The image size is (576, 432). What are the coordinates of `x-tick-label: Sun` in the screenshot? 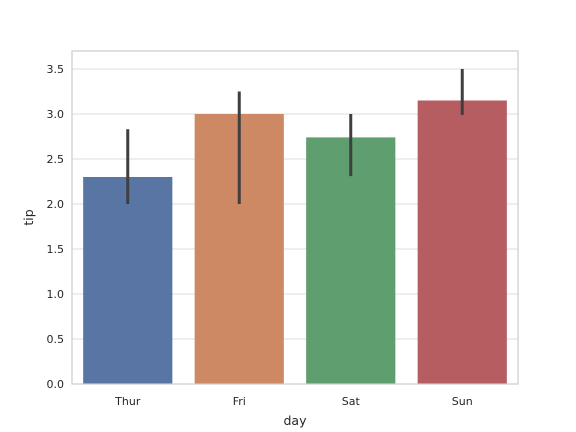 It's located at (462, 401).